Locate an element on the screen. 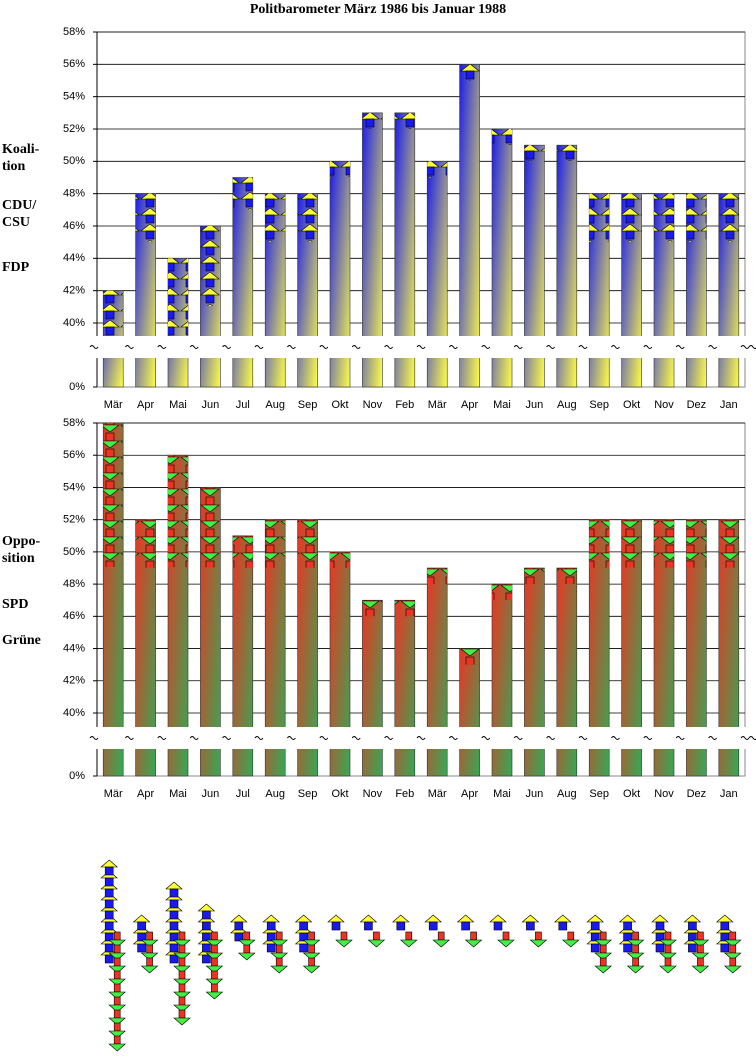  x-tick-label: Feb is located at coordinates (404, 794).